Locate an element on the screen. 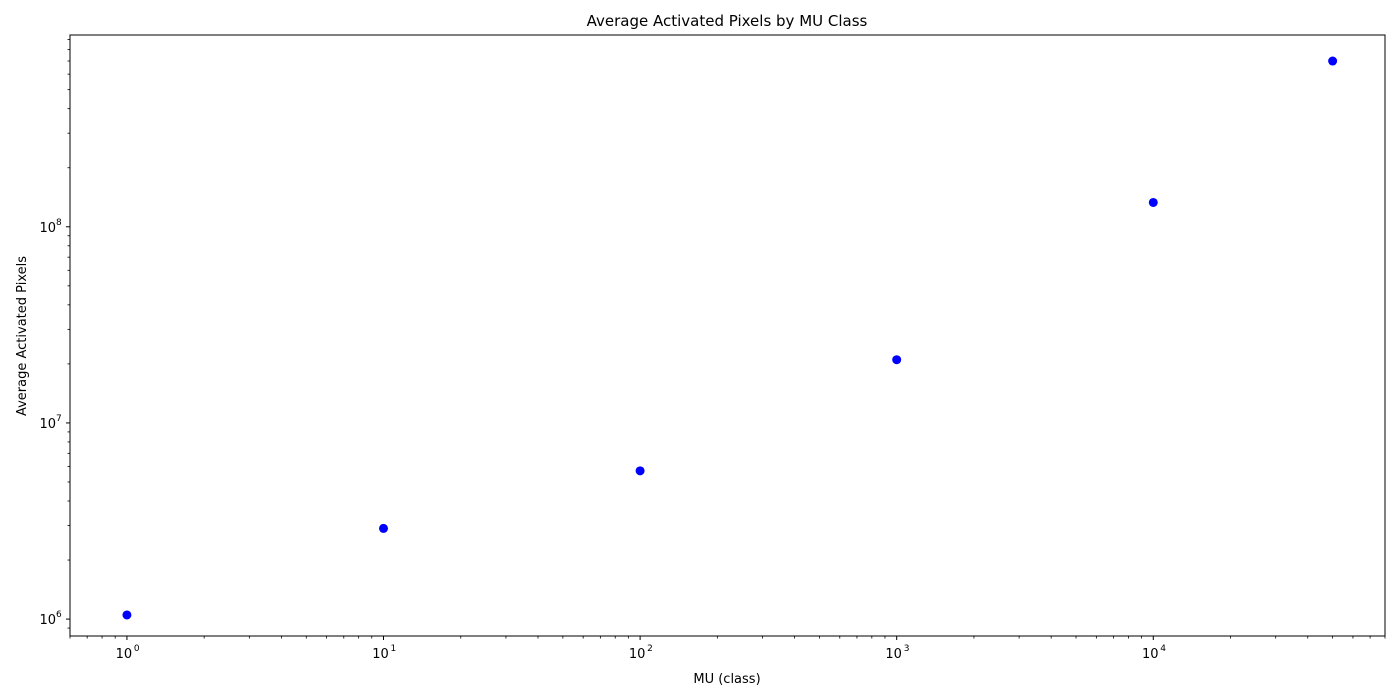  y-tick-label-exponent: 6 is located at coordinates (59, 615).